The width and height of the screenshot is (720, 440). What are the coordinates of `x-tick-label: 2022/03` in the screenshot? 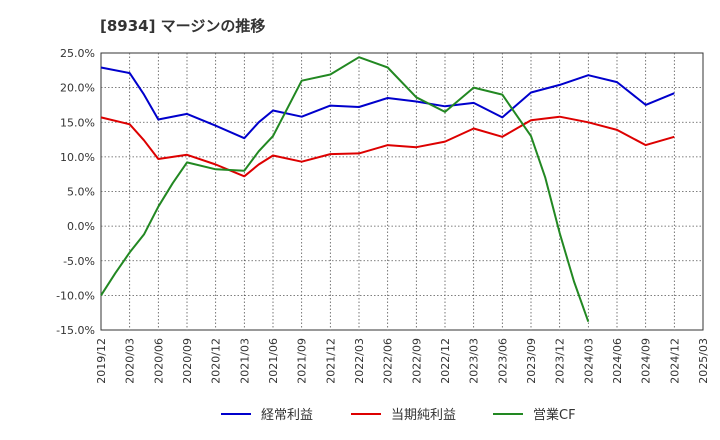 It's located at (359, 361).